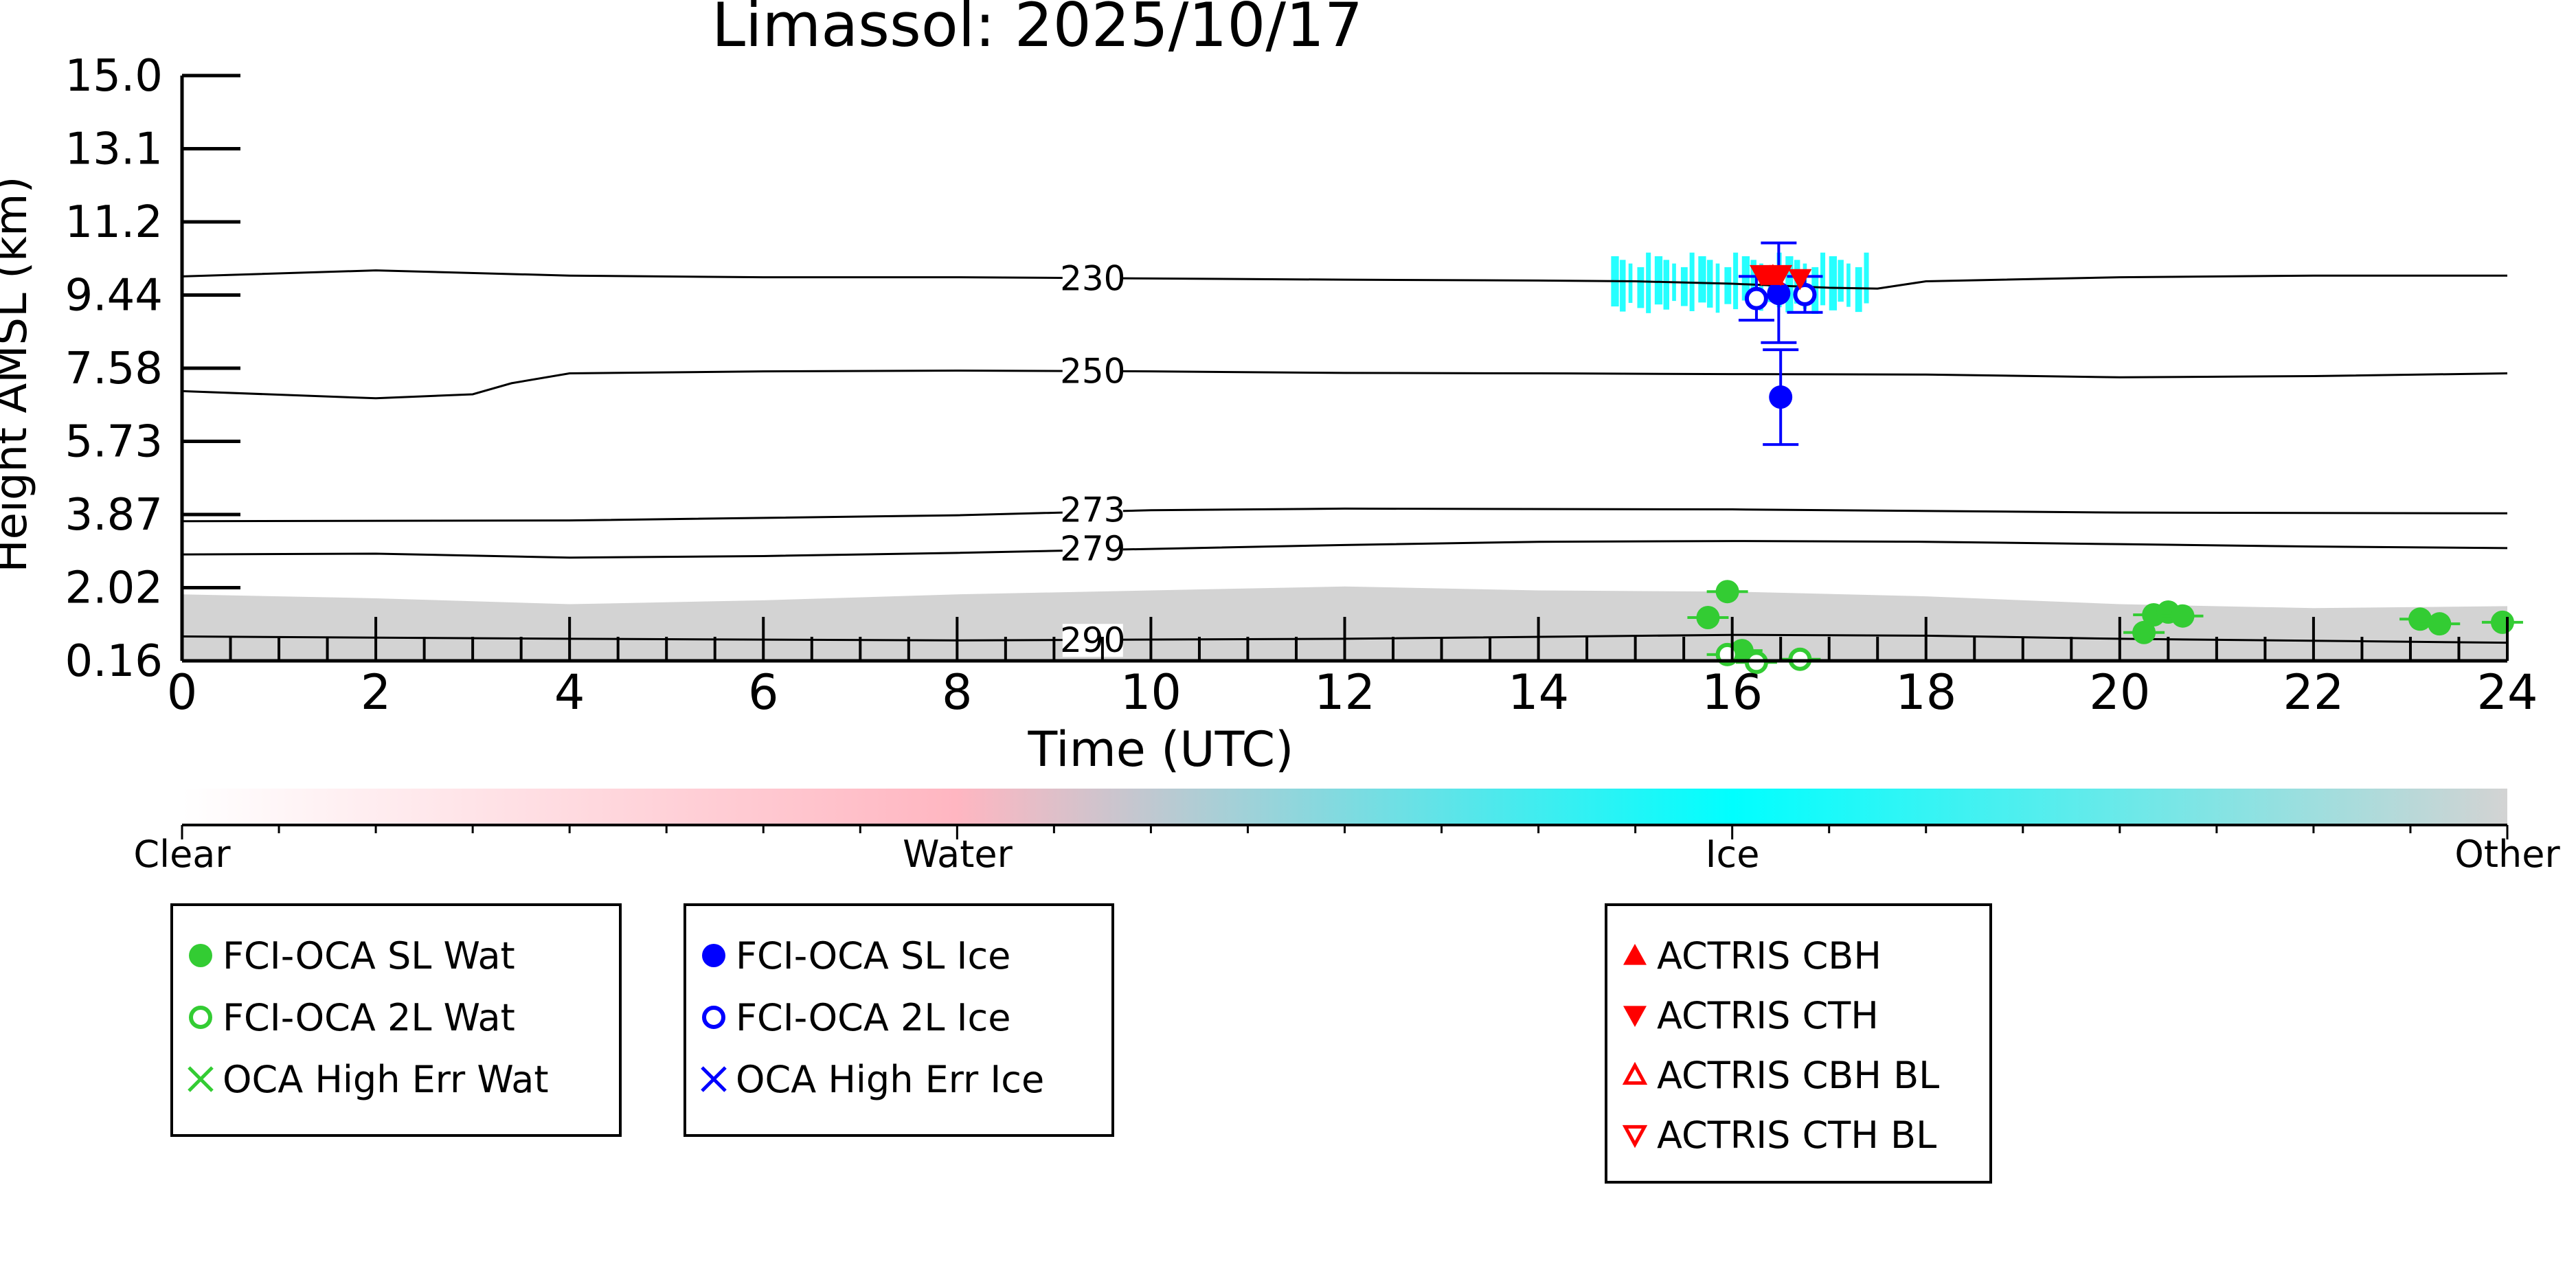 This screenshot has width=2576, height=1288. I want to click on x-tick-label: 16, so click(1732, 692).